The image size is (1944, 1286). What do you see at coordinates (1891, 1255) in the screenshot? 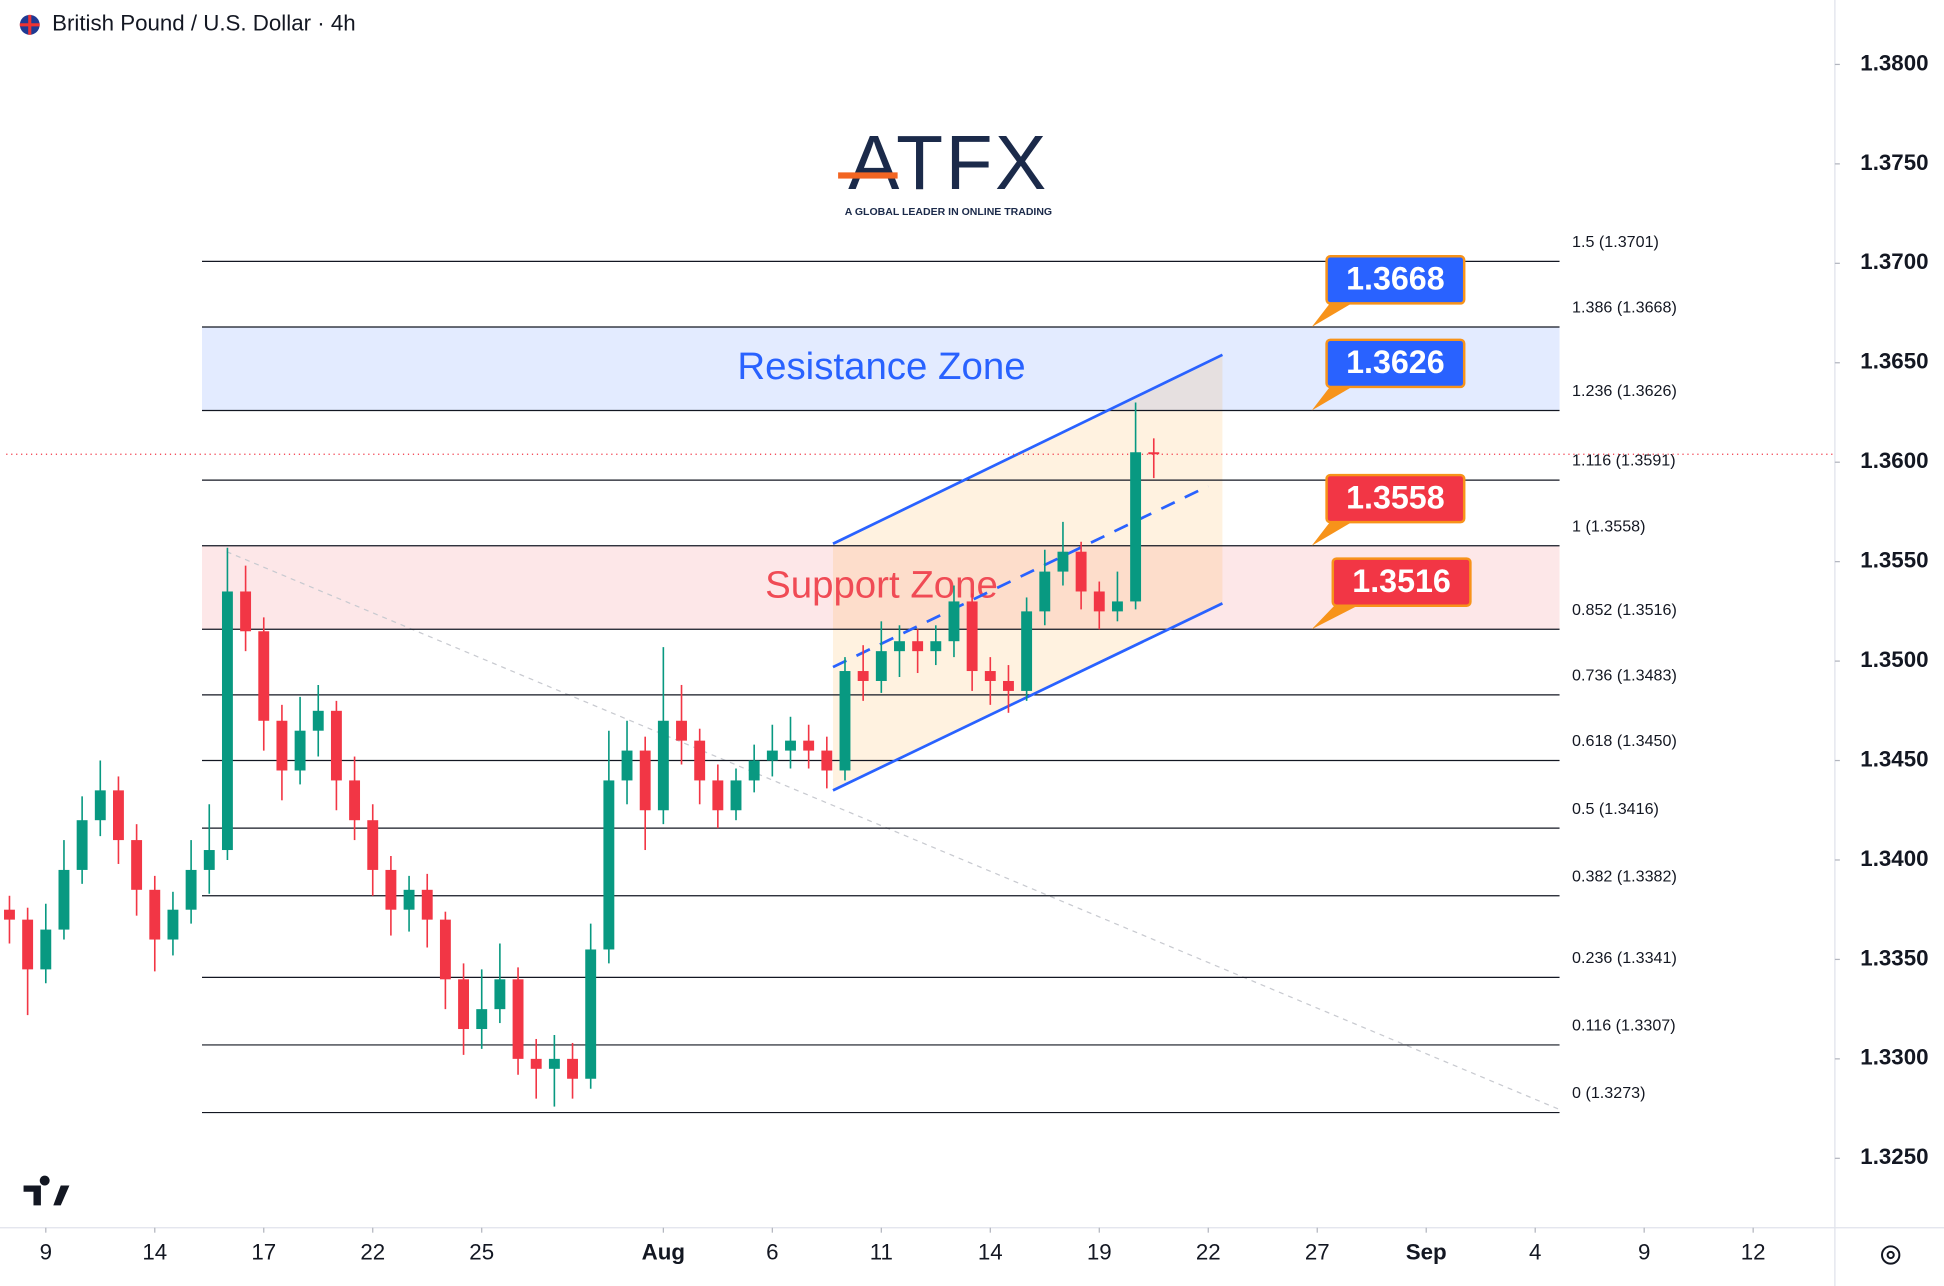
I see `settings-icon` at bounding box center [1891, 1255].